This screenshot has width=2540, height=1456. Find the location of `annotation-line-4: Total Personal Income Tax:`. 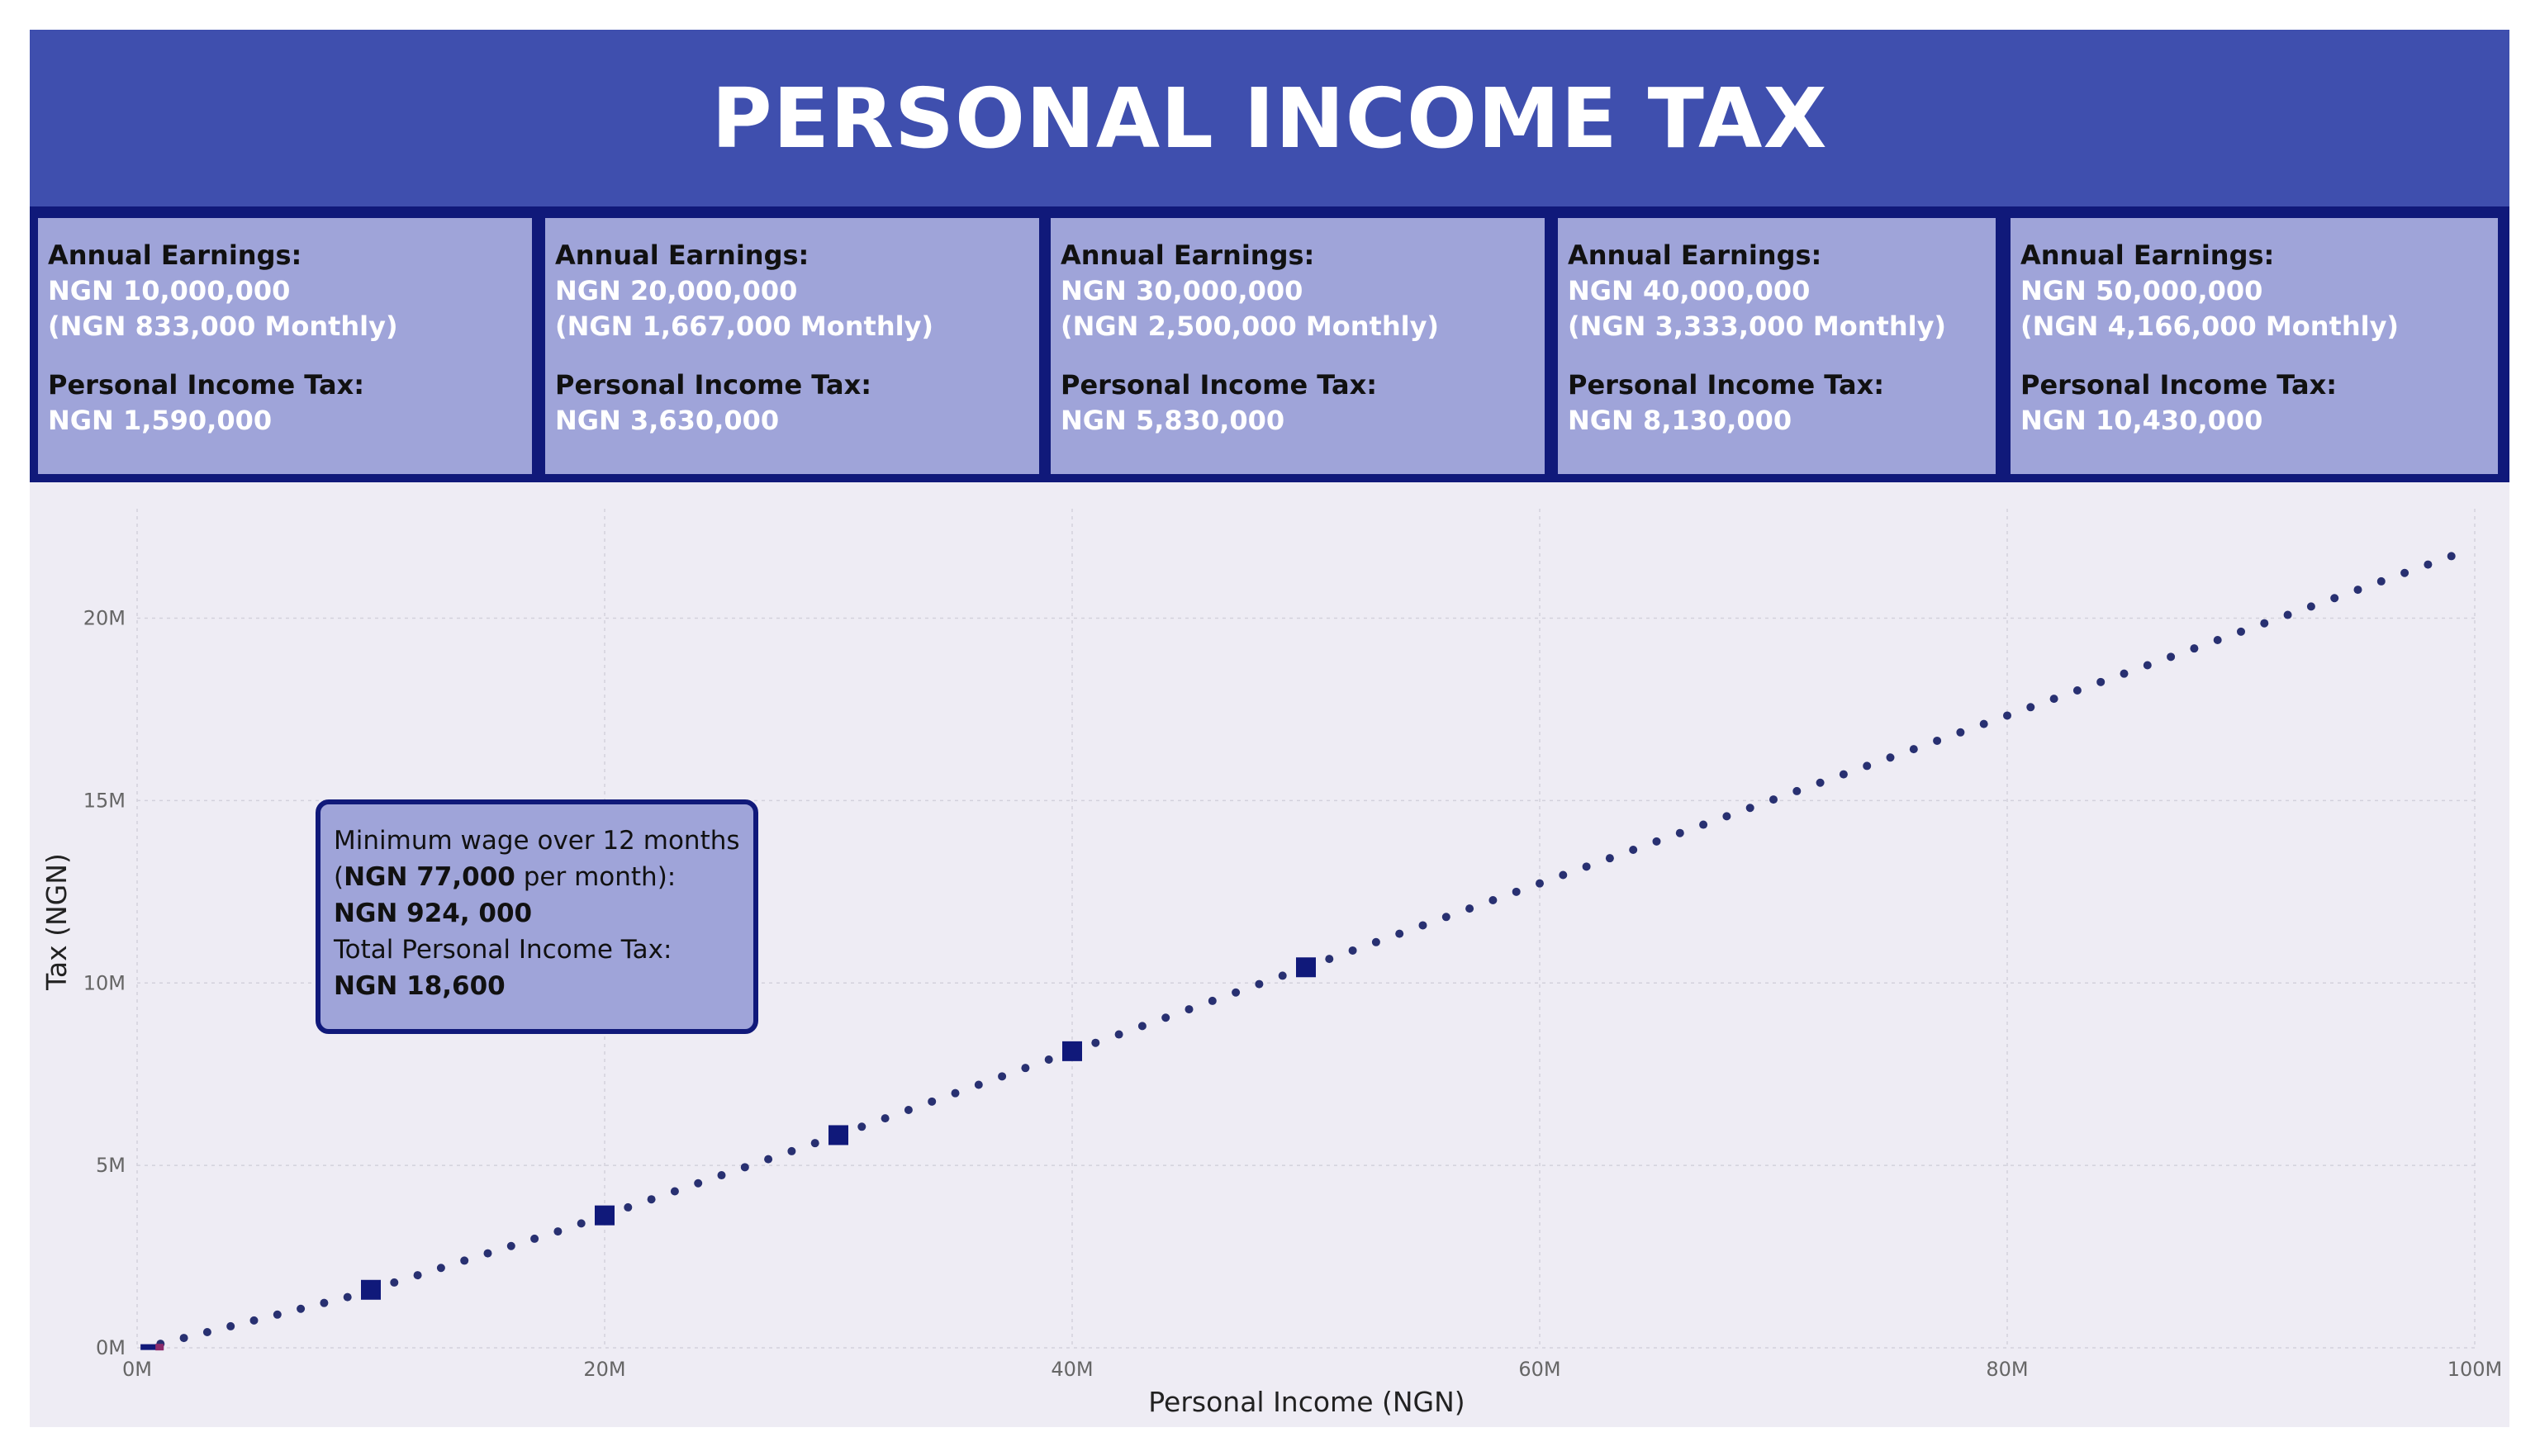

annotation-line-4: Total Personal Income Tax: is located at coordinates (503, 950).